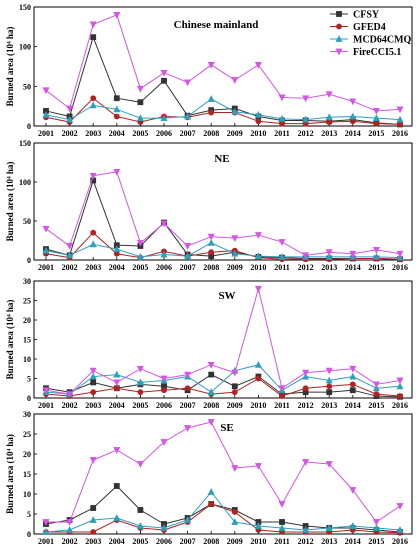 This screenshot has width=420, height=550. I want to click on panel-title: SW, so click(226, 296).